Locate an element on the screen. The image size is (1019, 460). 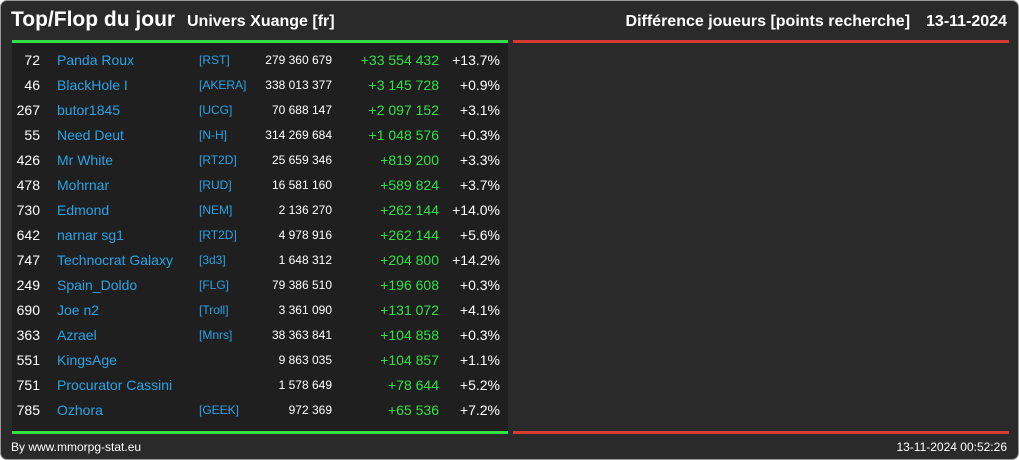
percent-change: +4.1% is located at coordinates (479, 310).